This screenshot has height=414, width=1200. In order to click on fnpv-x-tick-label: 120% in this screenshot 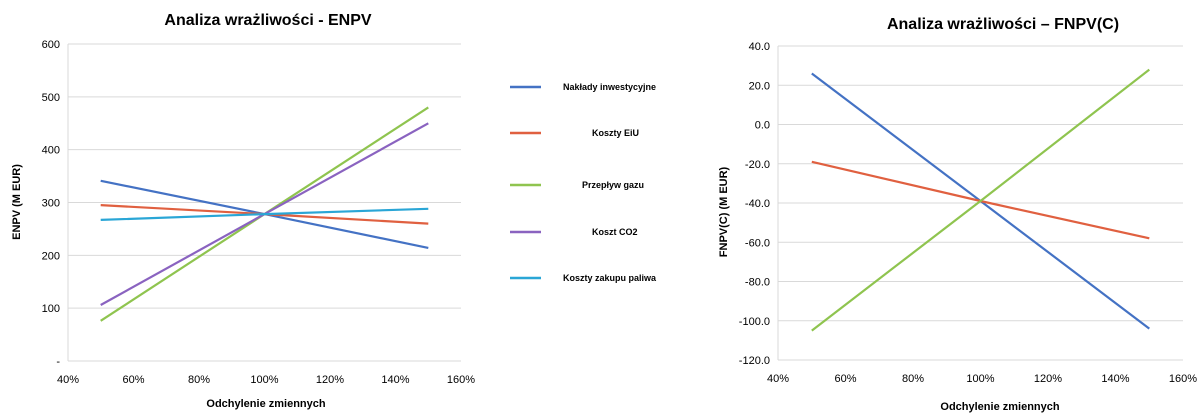, I will do `click(1048, 379)`.